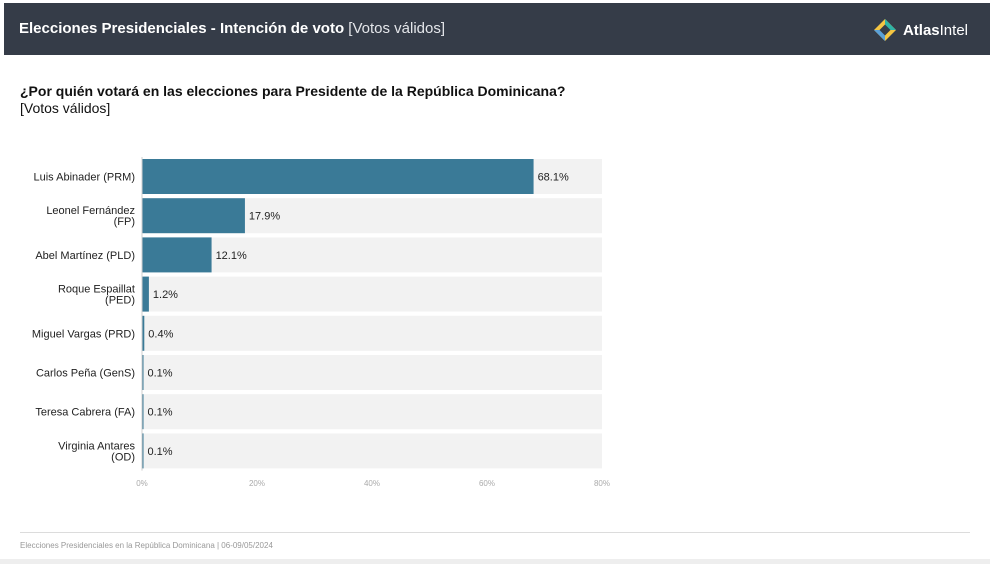 Image resolution: width=990 pixels, height=564 pixels. Describe the element at coordinates (495, 561) in the screenshot. I see `bottom-strip` at that location.